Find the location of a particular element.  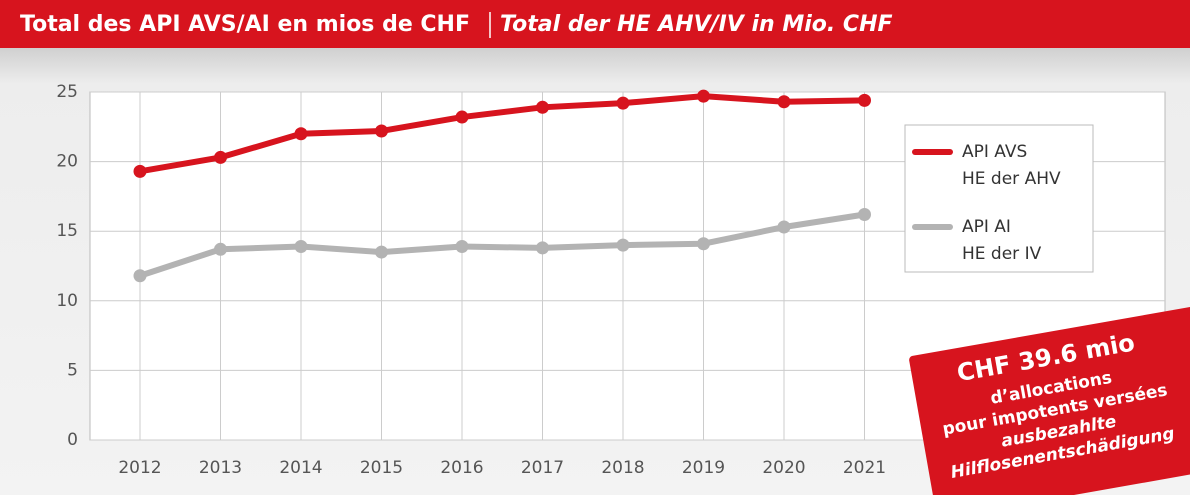

title-bar is located at coordinates (595, 24).